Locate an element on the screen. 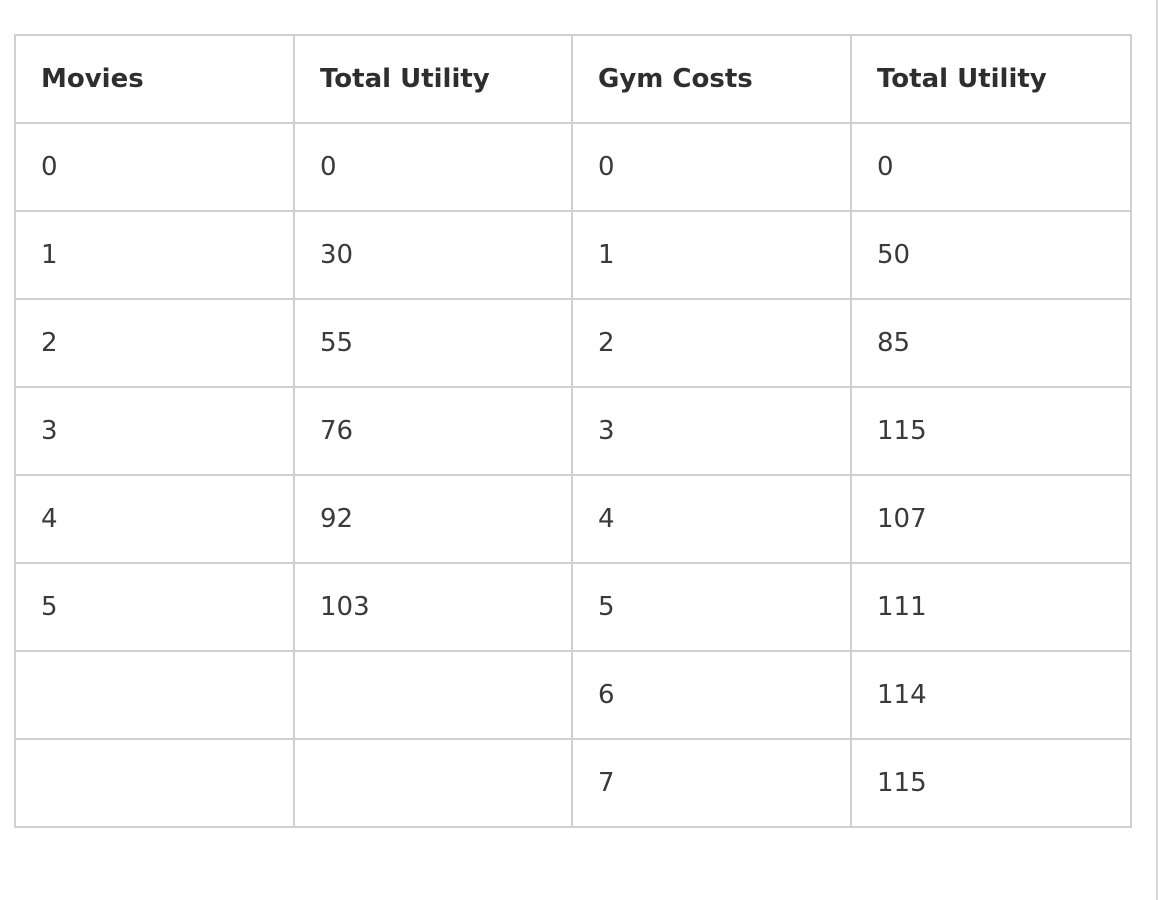  table-row: 0 0 0 0 is located at coordinates (573, 167).